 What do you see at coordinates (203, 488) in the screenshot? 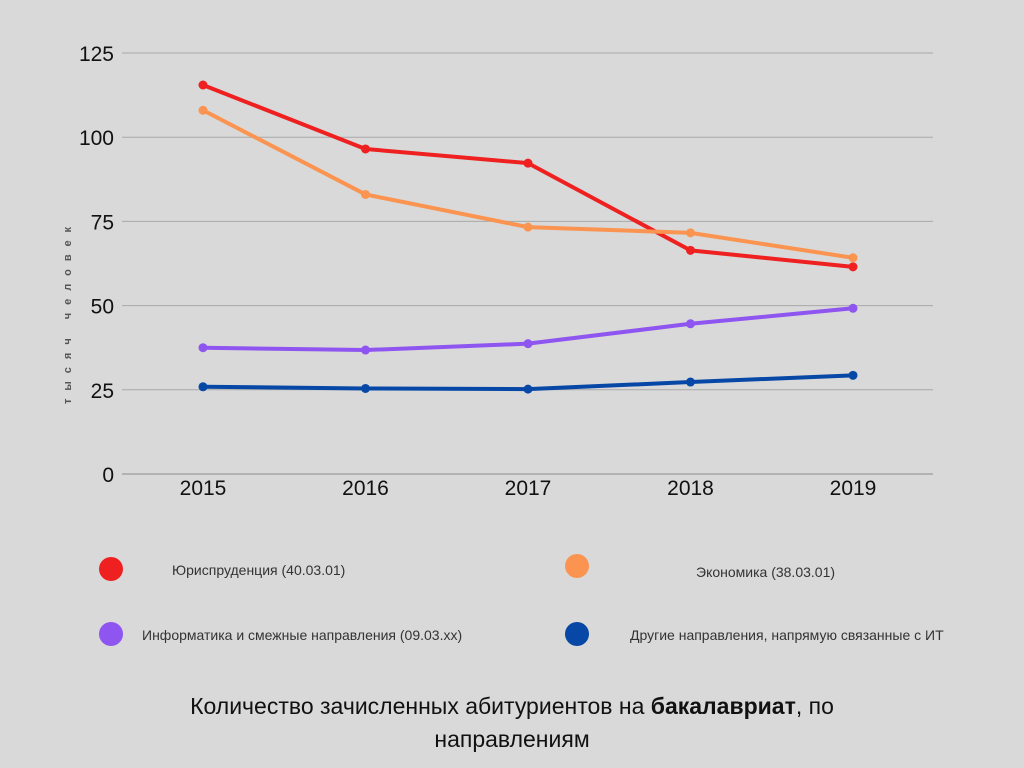
I see `x-tick-label: 2015` at bounding box center [203, 488].